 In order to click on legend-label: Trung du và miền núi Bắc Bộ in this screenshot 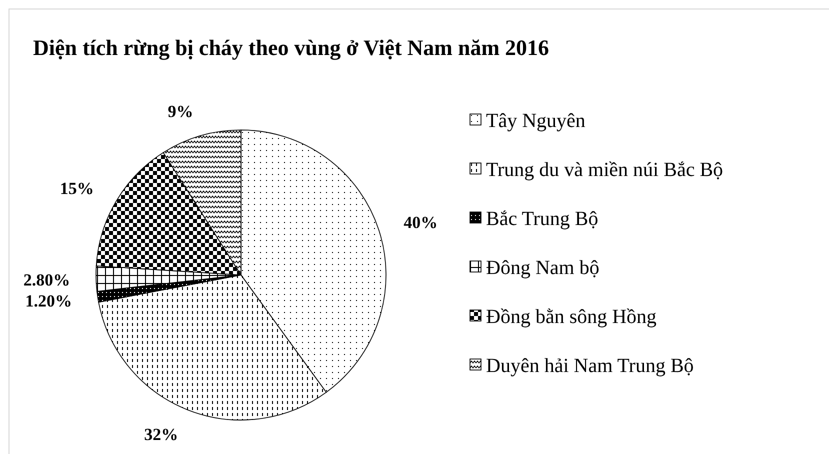, I will do `click(605, 170)`.